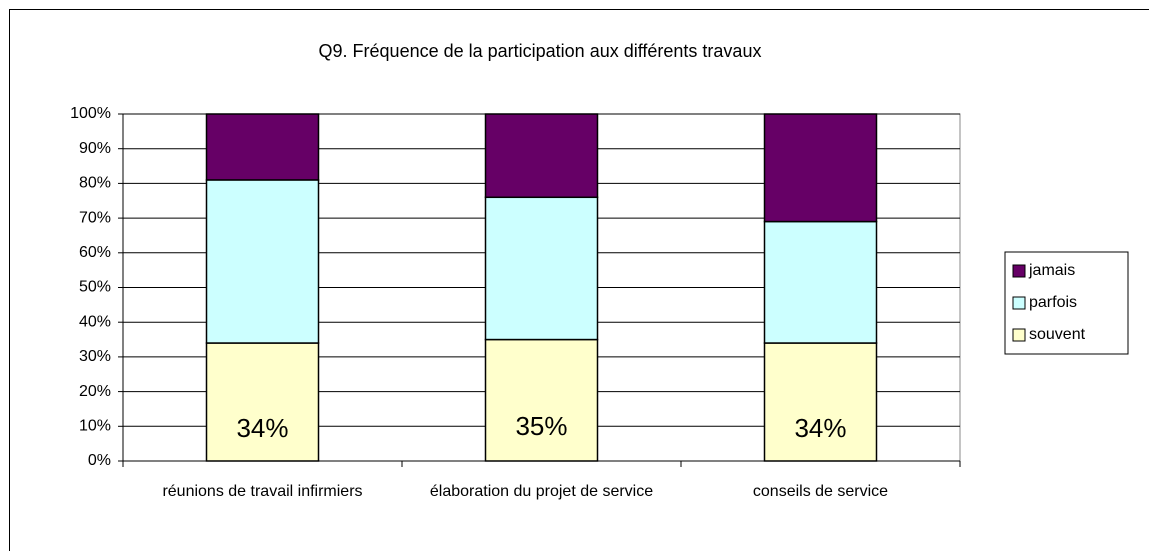  I want to click on y-tick-label: 60%, so click(95, 252).